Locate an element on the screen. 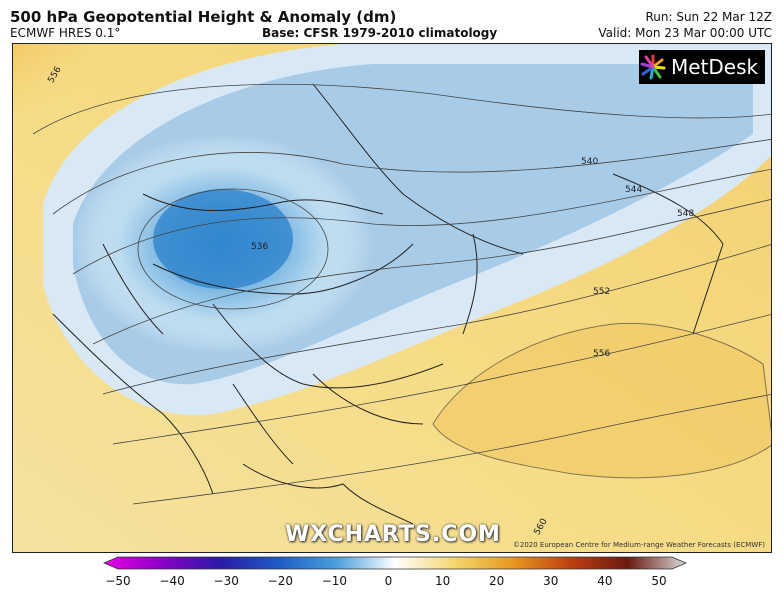 The width and height of the screenshot is (784, 600). colorbar is located at coordinates (395, 563).